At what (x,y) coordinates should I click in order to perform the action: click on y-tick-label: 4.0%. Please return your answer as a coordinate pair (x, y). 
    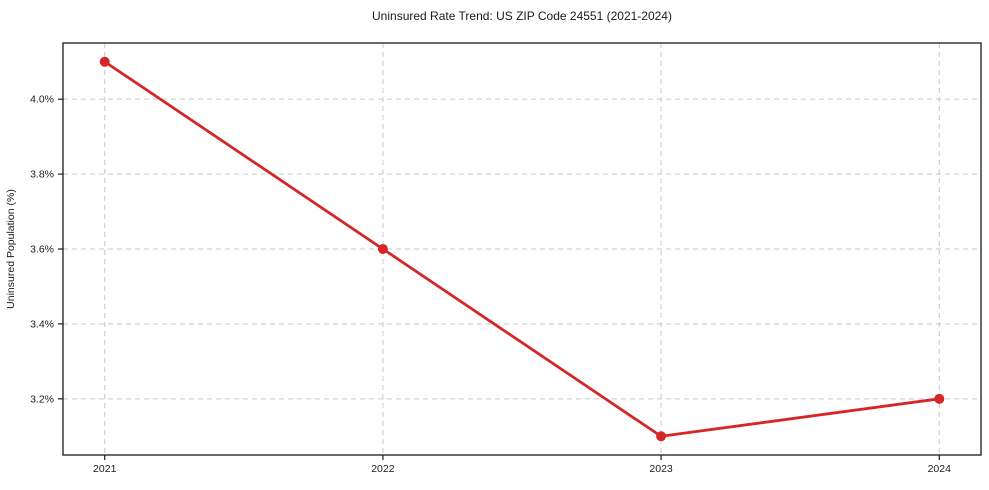
    Looking at the image, I should click on (42, 100).